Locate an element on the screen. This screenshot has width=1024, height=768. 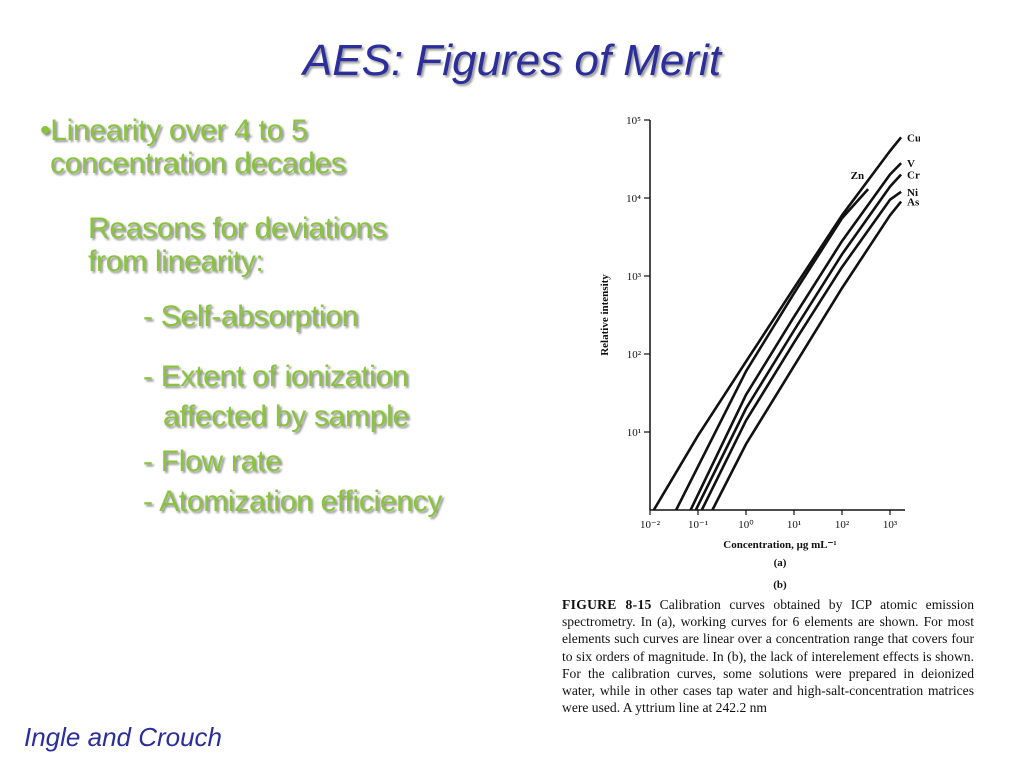
x-tick-label: 10¹ is located at coordinates (794, 525).